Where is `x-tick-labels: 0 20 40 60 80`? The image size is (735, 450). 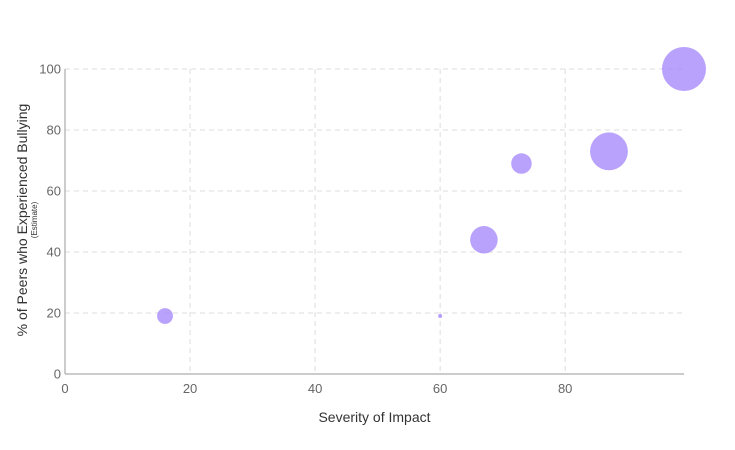 x-tick-labels: 0 20 40 60 80 is located at coordinates (316, 388).